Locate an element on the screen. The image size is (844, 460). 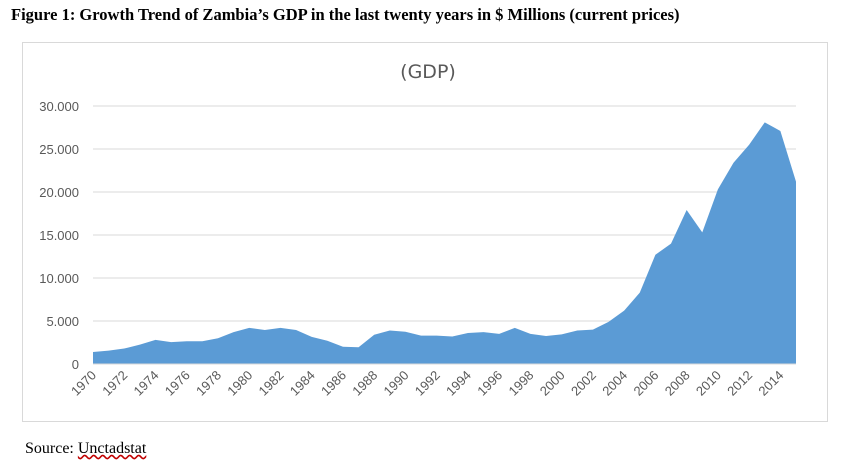
x-tick-label-2004: 2004 is located at coordinates (614, 383).